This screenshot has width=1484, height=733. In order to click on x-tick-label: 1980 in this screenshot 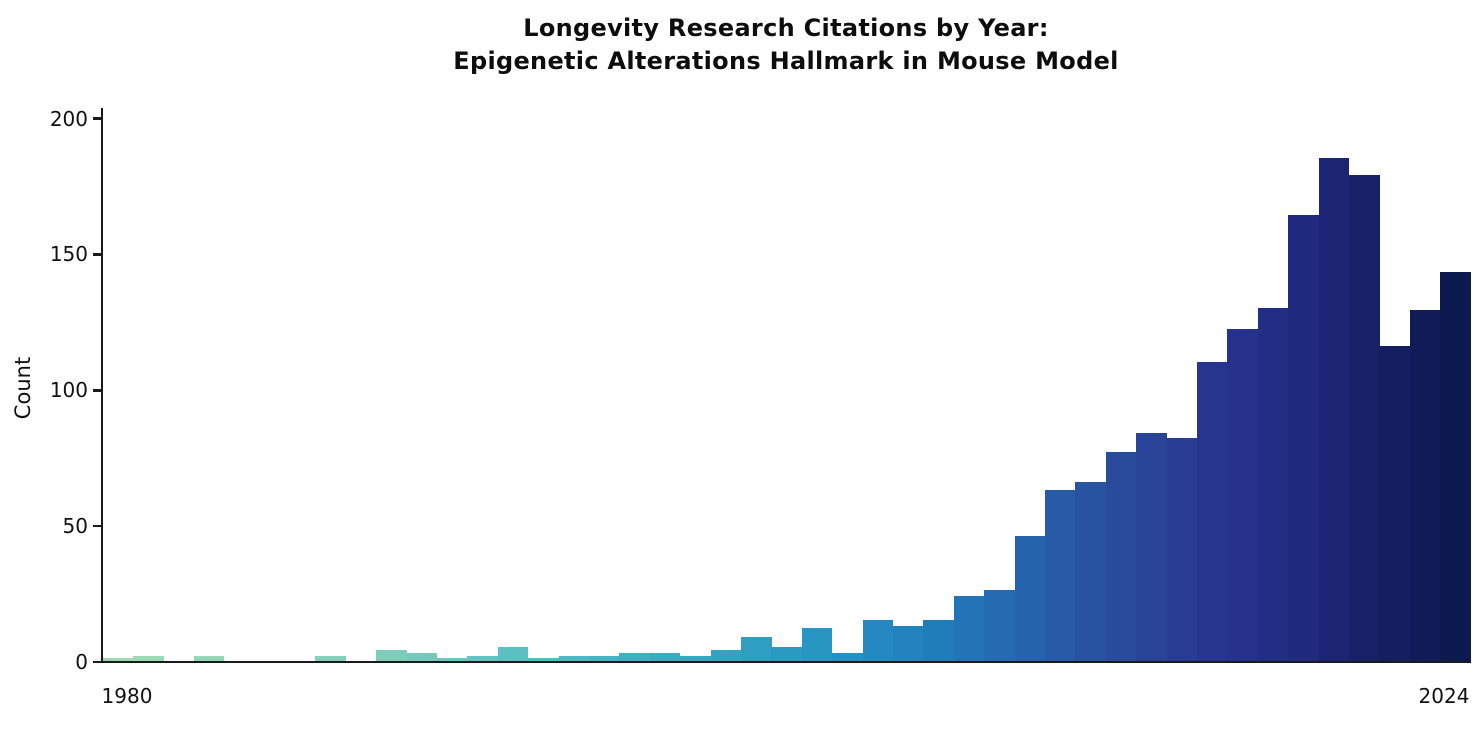, I will do `click(127, 696)`.